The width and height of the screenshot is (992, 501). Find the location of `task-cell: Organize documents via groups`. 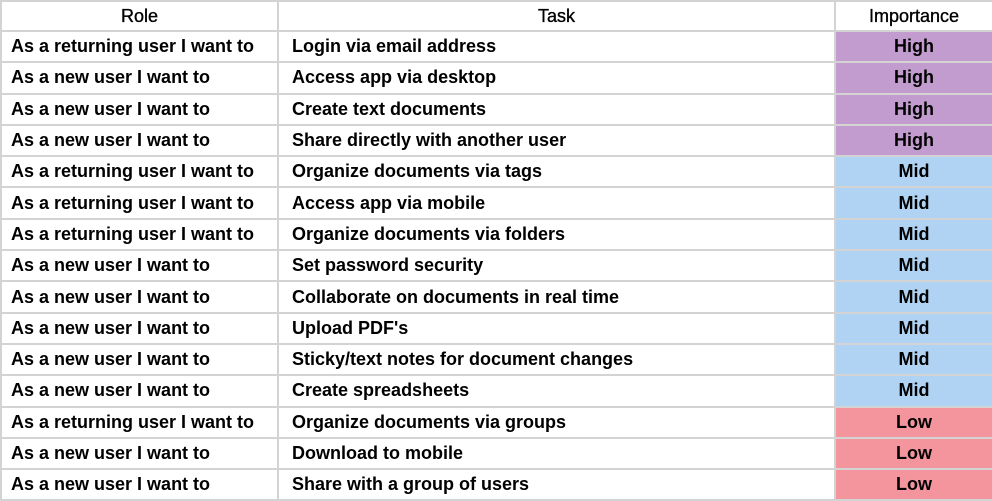

task-cell: Organize documents via groups is located at coordinates (556, 422).